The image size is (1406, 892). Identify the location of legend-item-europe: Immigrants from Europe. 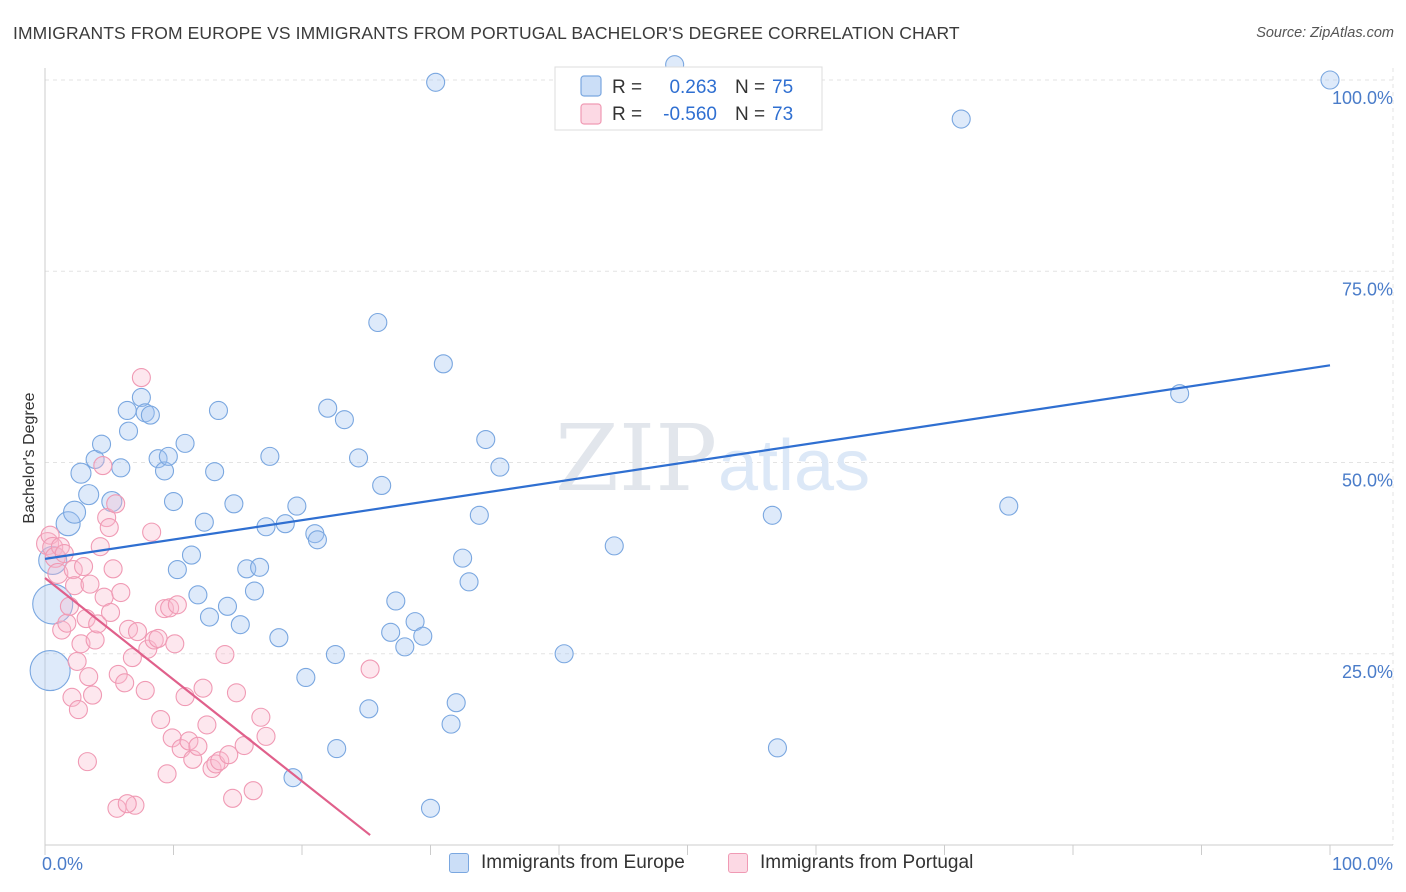
(567, 863).